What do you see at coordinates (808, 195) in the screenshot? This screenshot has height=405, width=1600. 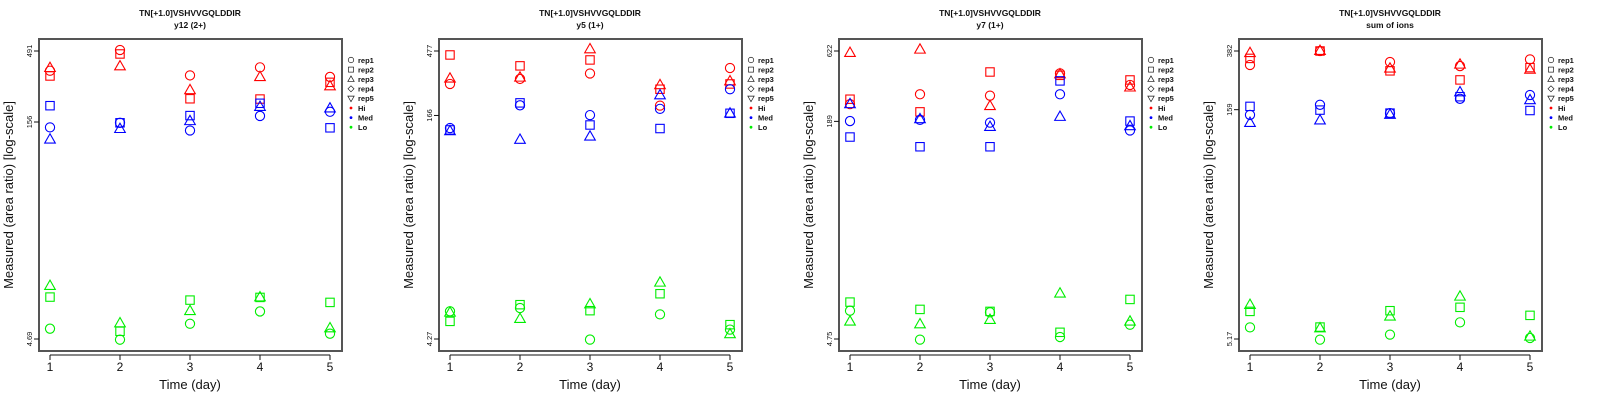 I see `y-axis-label: Measured (area ratio) [log-scale]` at bounding box center [808, 195].